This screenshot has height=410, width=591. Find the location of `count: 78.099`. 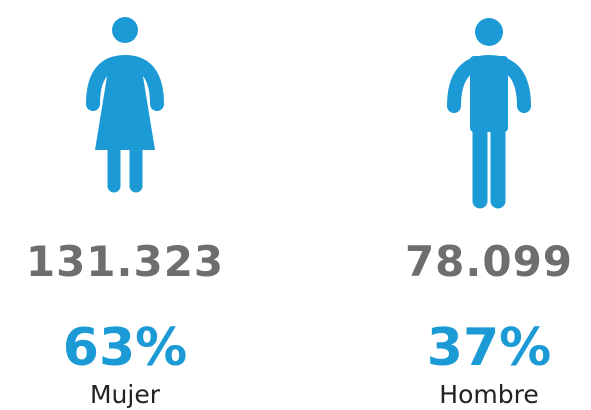

count: 78.099 is located at coordinates (489, 261).